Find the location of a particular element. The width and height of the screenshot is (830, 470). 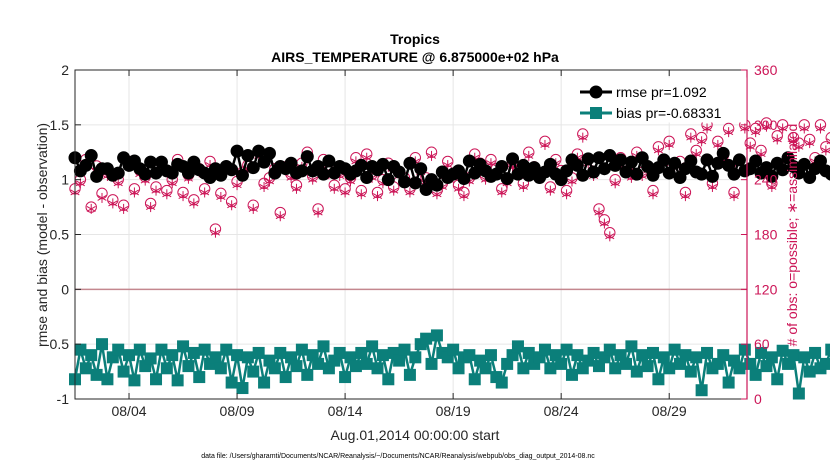

chart-subtitle: AIRS_TEMPERATURE @ 6.875000e+02 hPa is located at coordinates (415, 57).